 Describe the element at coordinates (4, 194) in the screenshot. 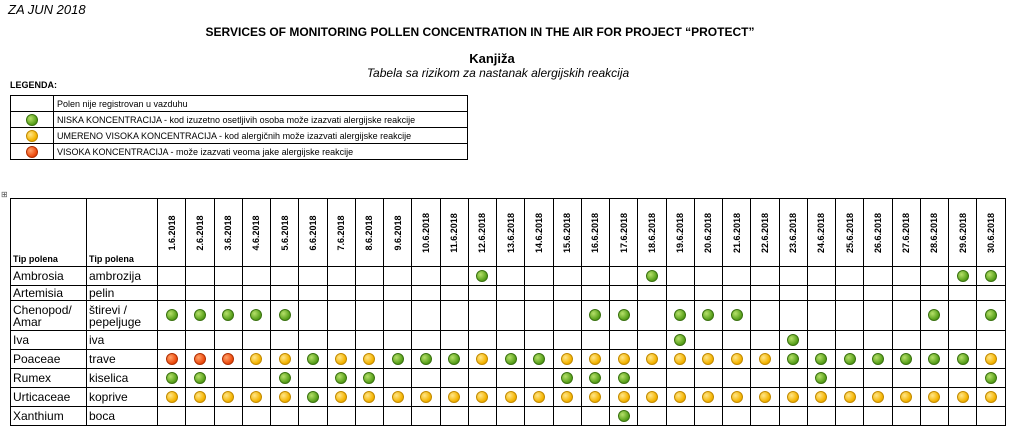

I see `table-move-handle-icon: ⊞` at that location.